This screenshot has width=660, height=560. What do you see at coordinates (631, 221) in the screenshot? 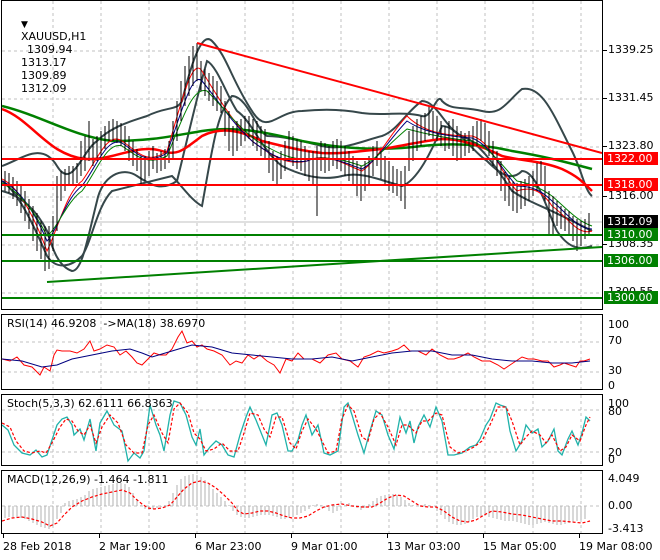
I see `price-tag-last: 1312.09` at bounding box center [631, 221].